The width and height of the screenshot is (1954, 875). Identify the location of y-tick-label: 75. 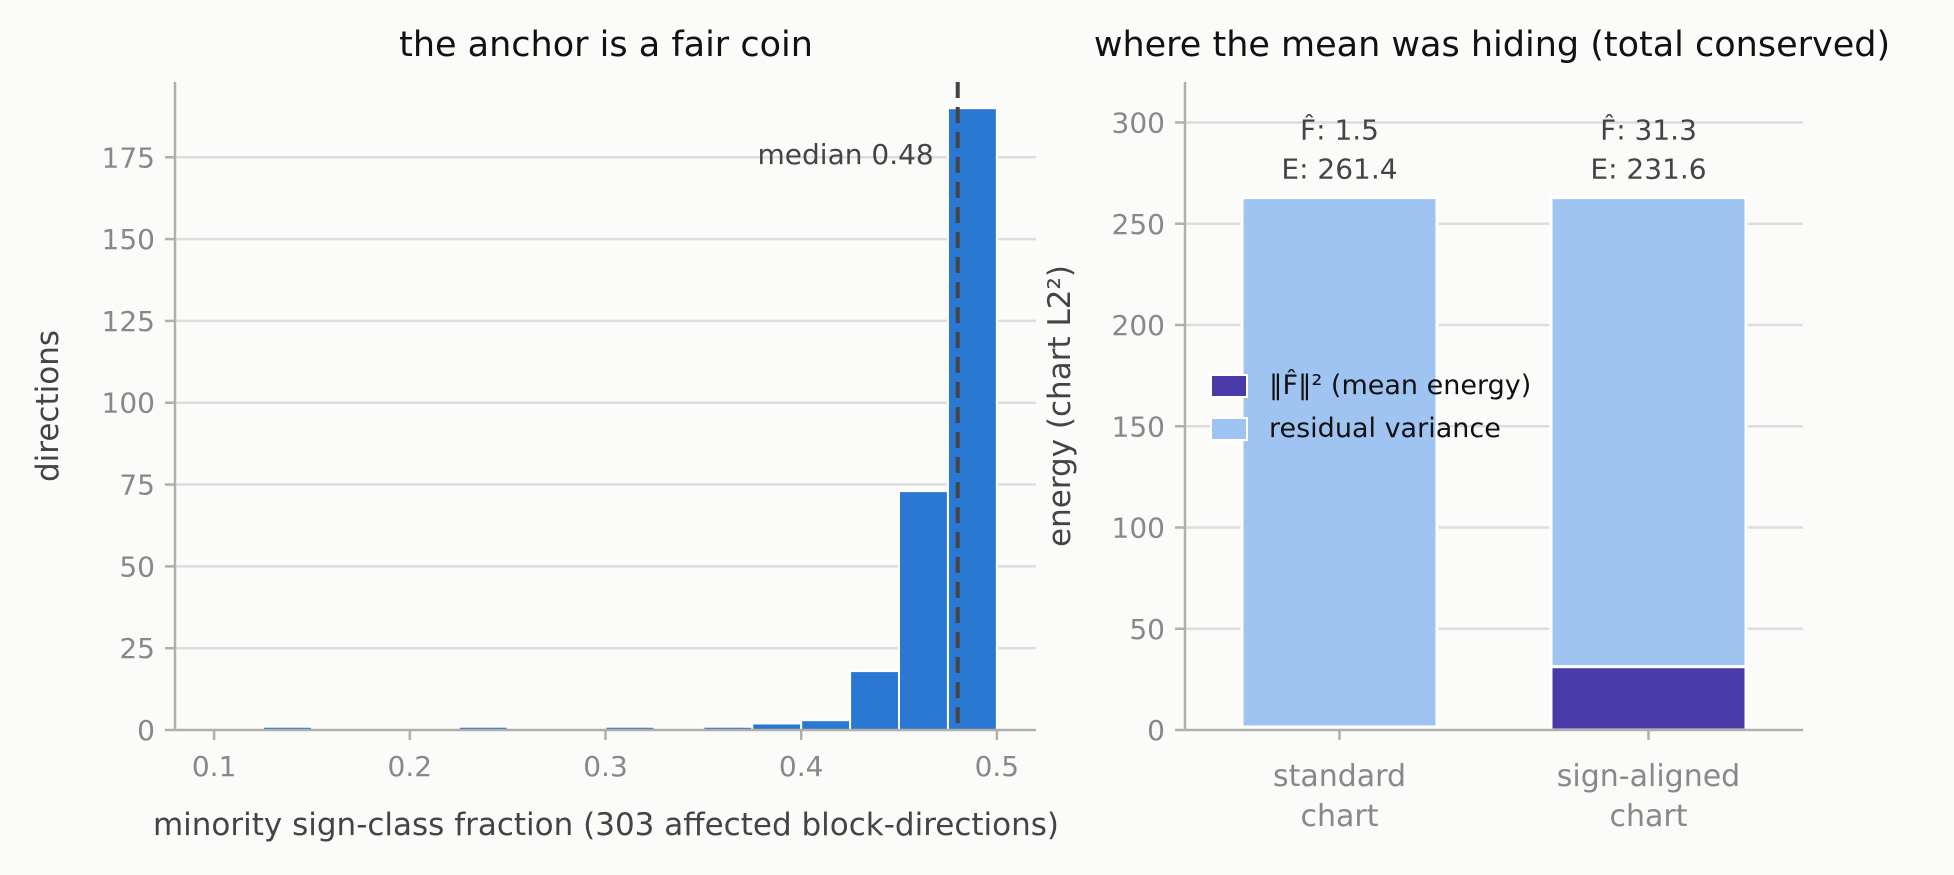
(137, 485).